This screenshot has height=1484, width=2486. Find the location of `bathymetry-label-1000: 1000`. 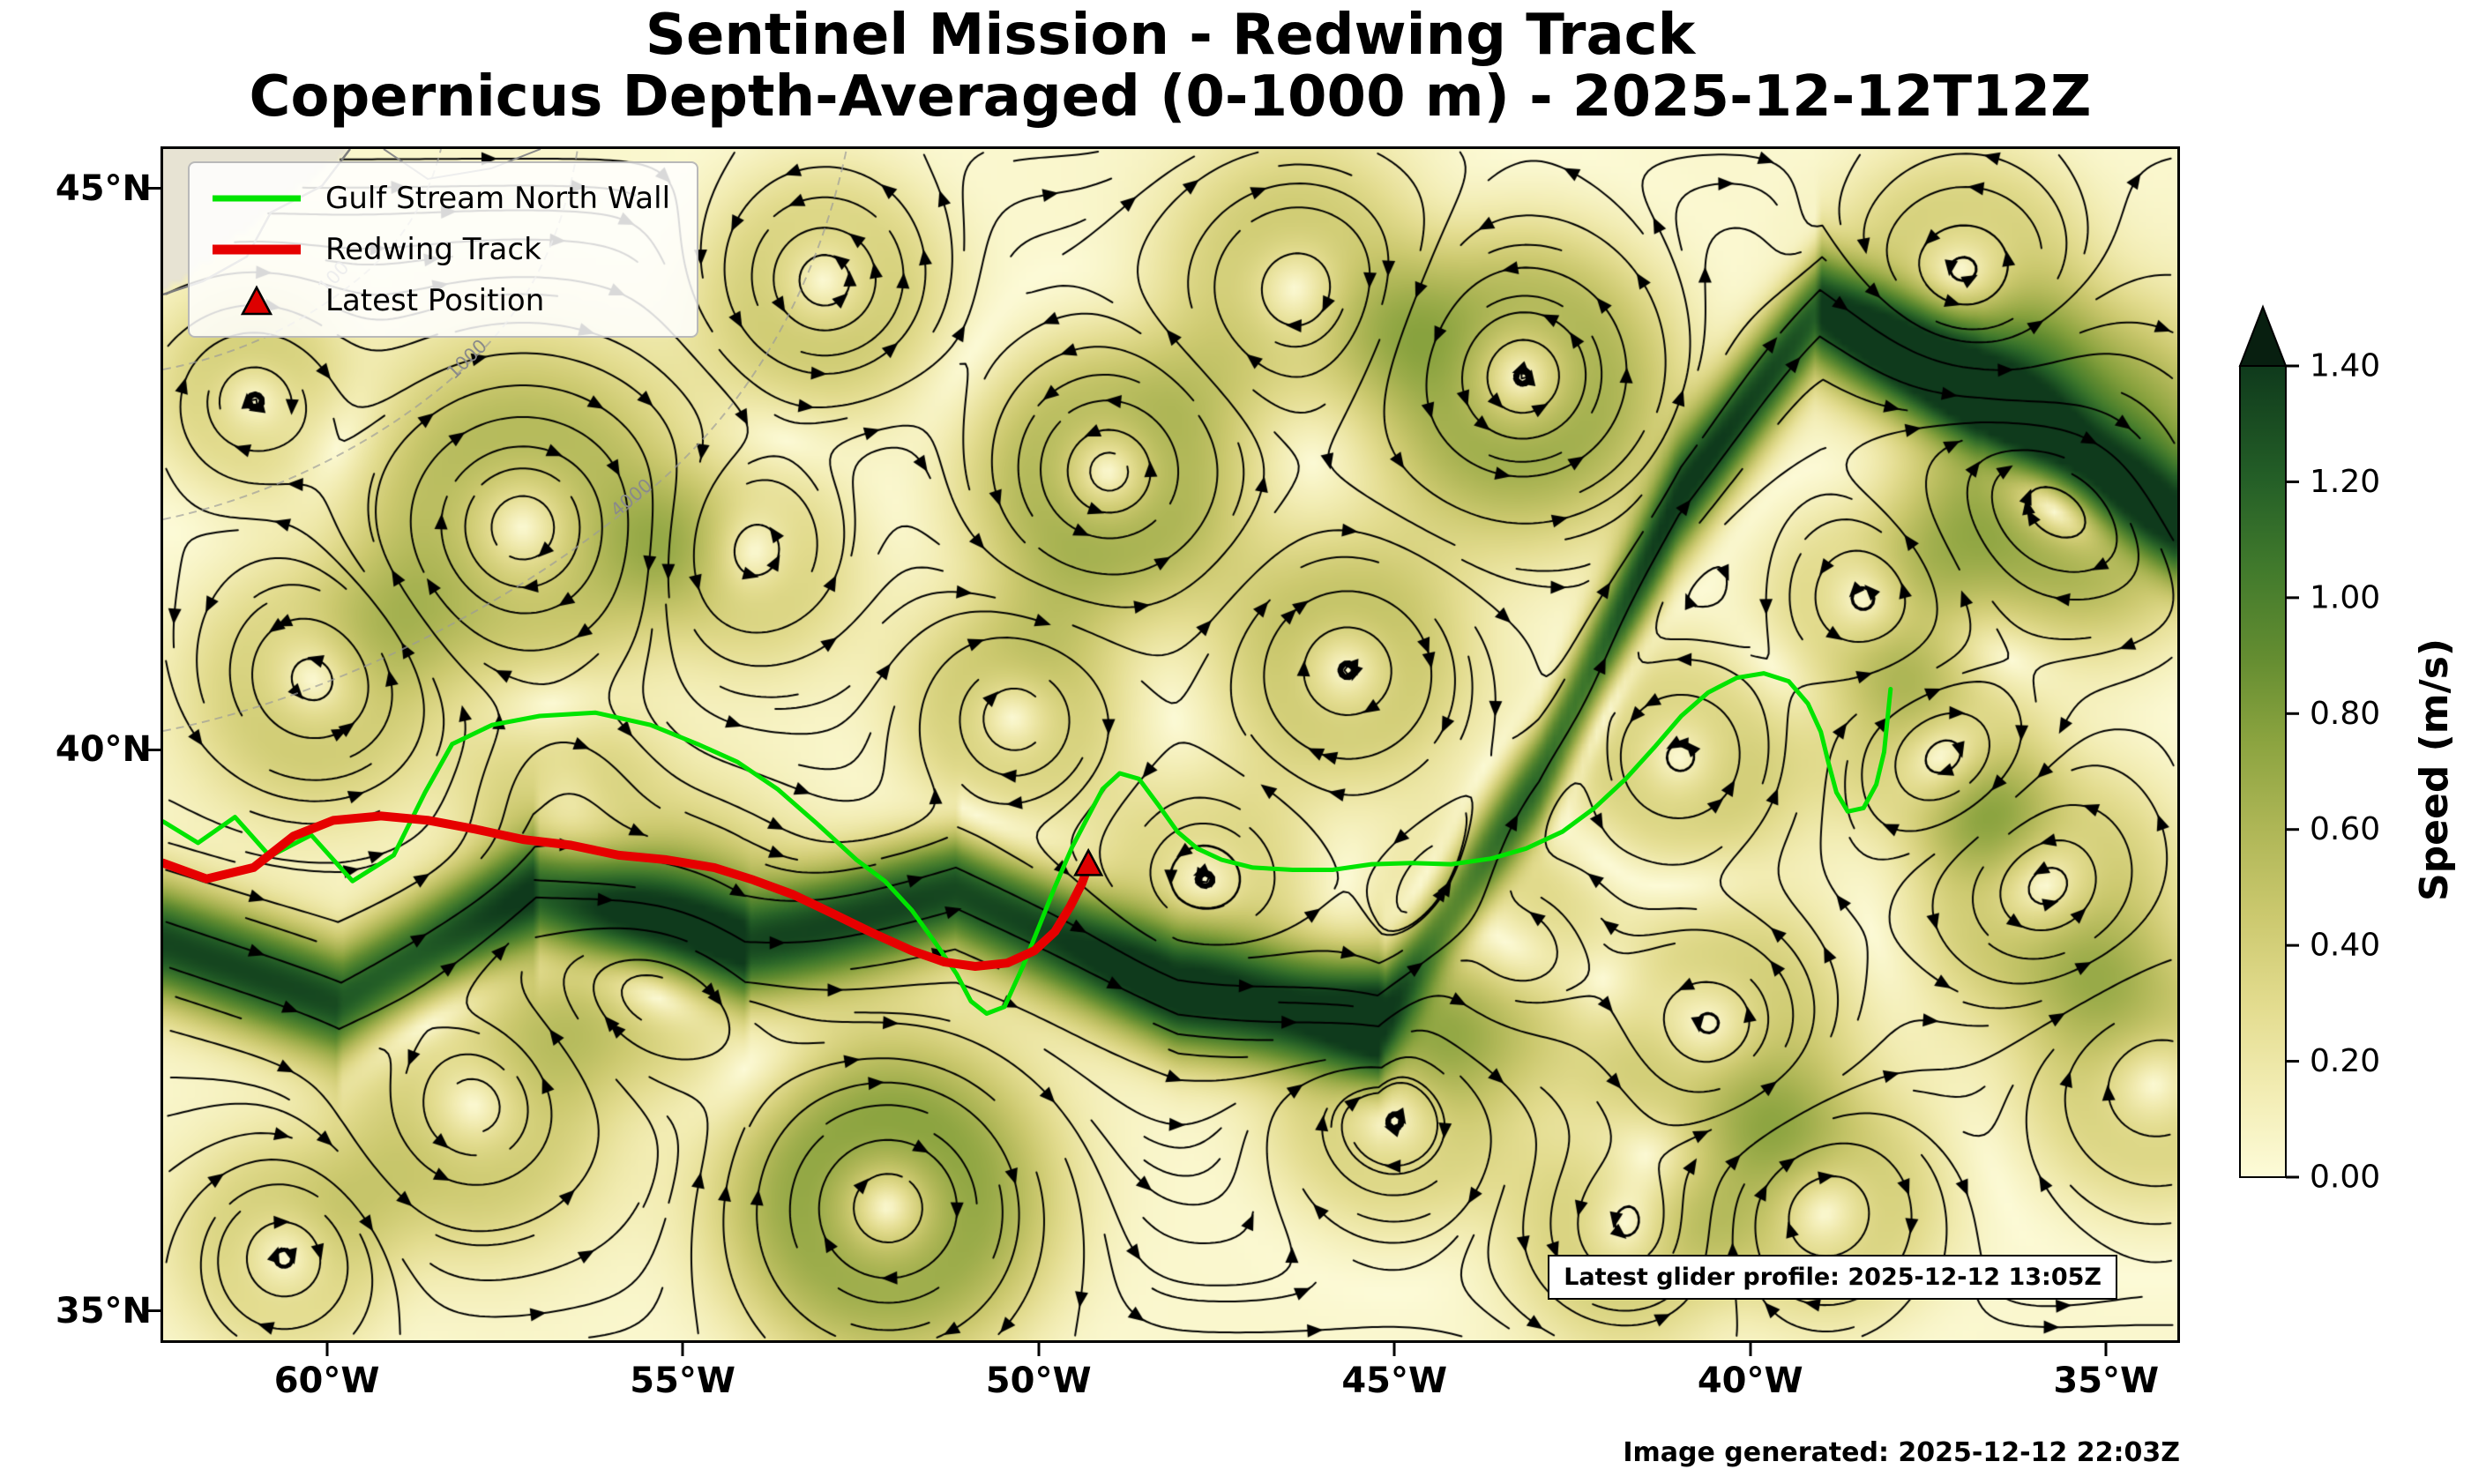

bathymetry-label-1000: 1000 is located at coordinates (467, 359).